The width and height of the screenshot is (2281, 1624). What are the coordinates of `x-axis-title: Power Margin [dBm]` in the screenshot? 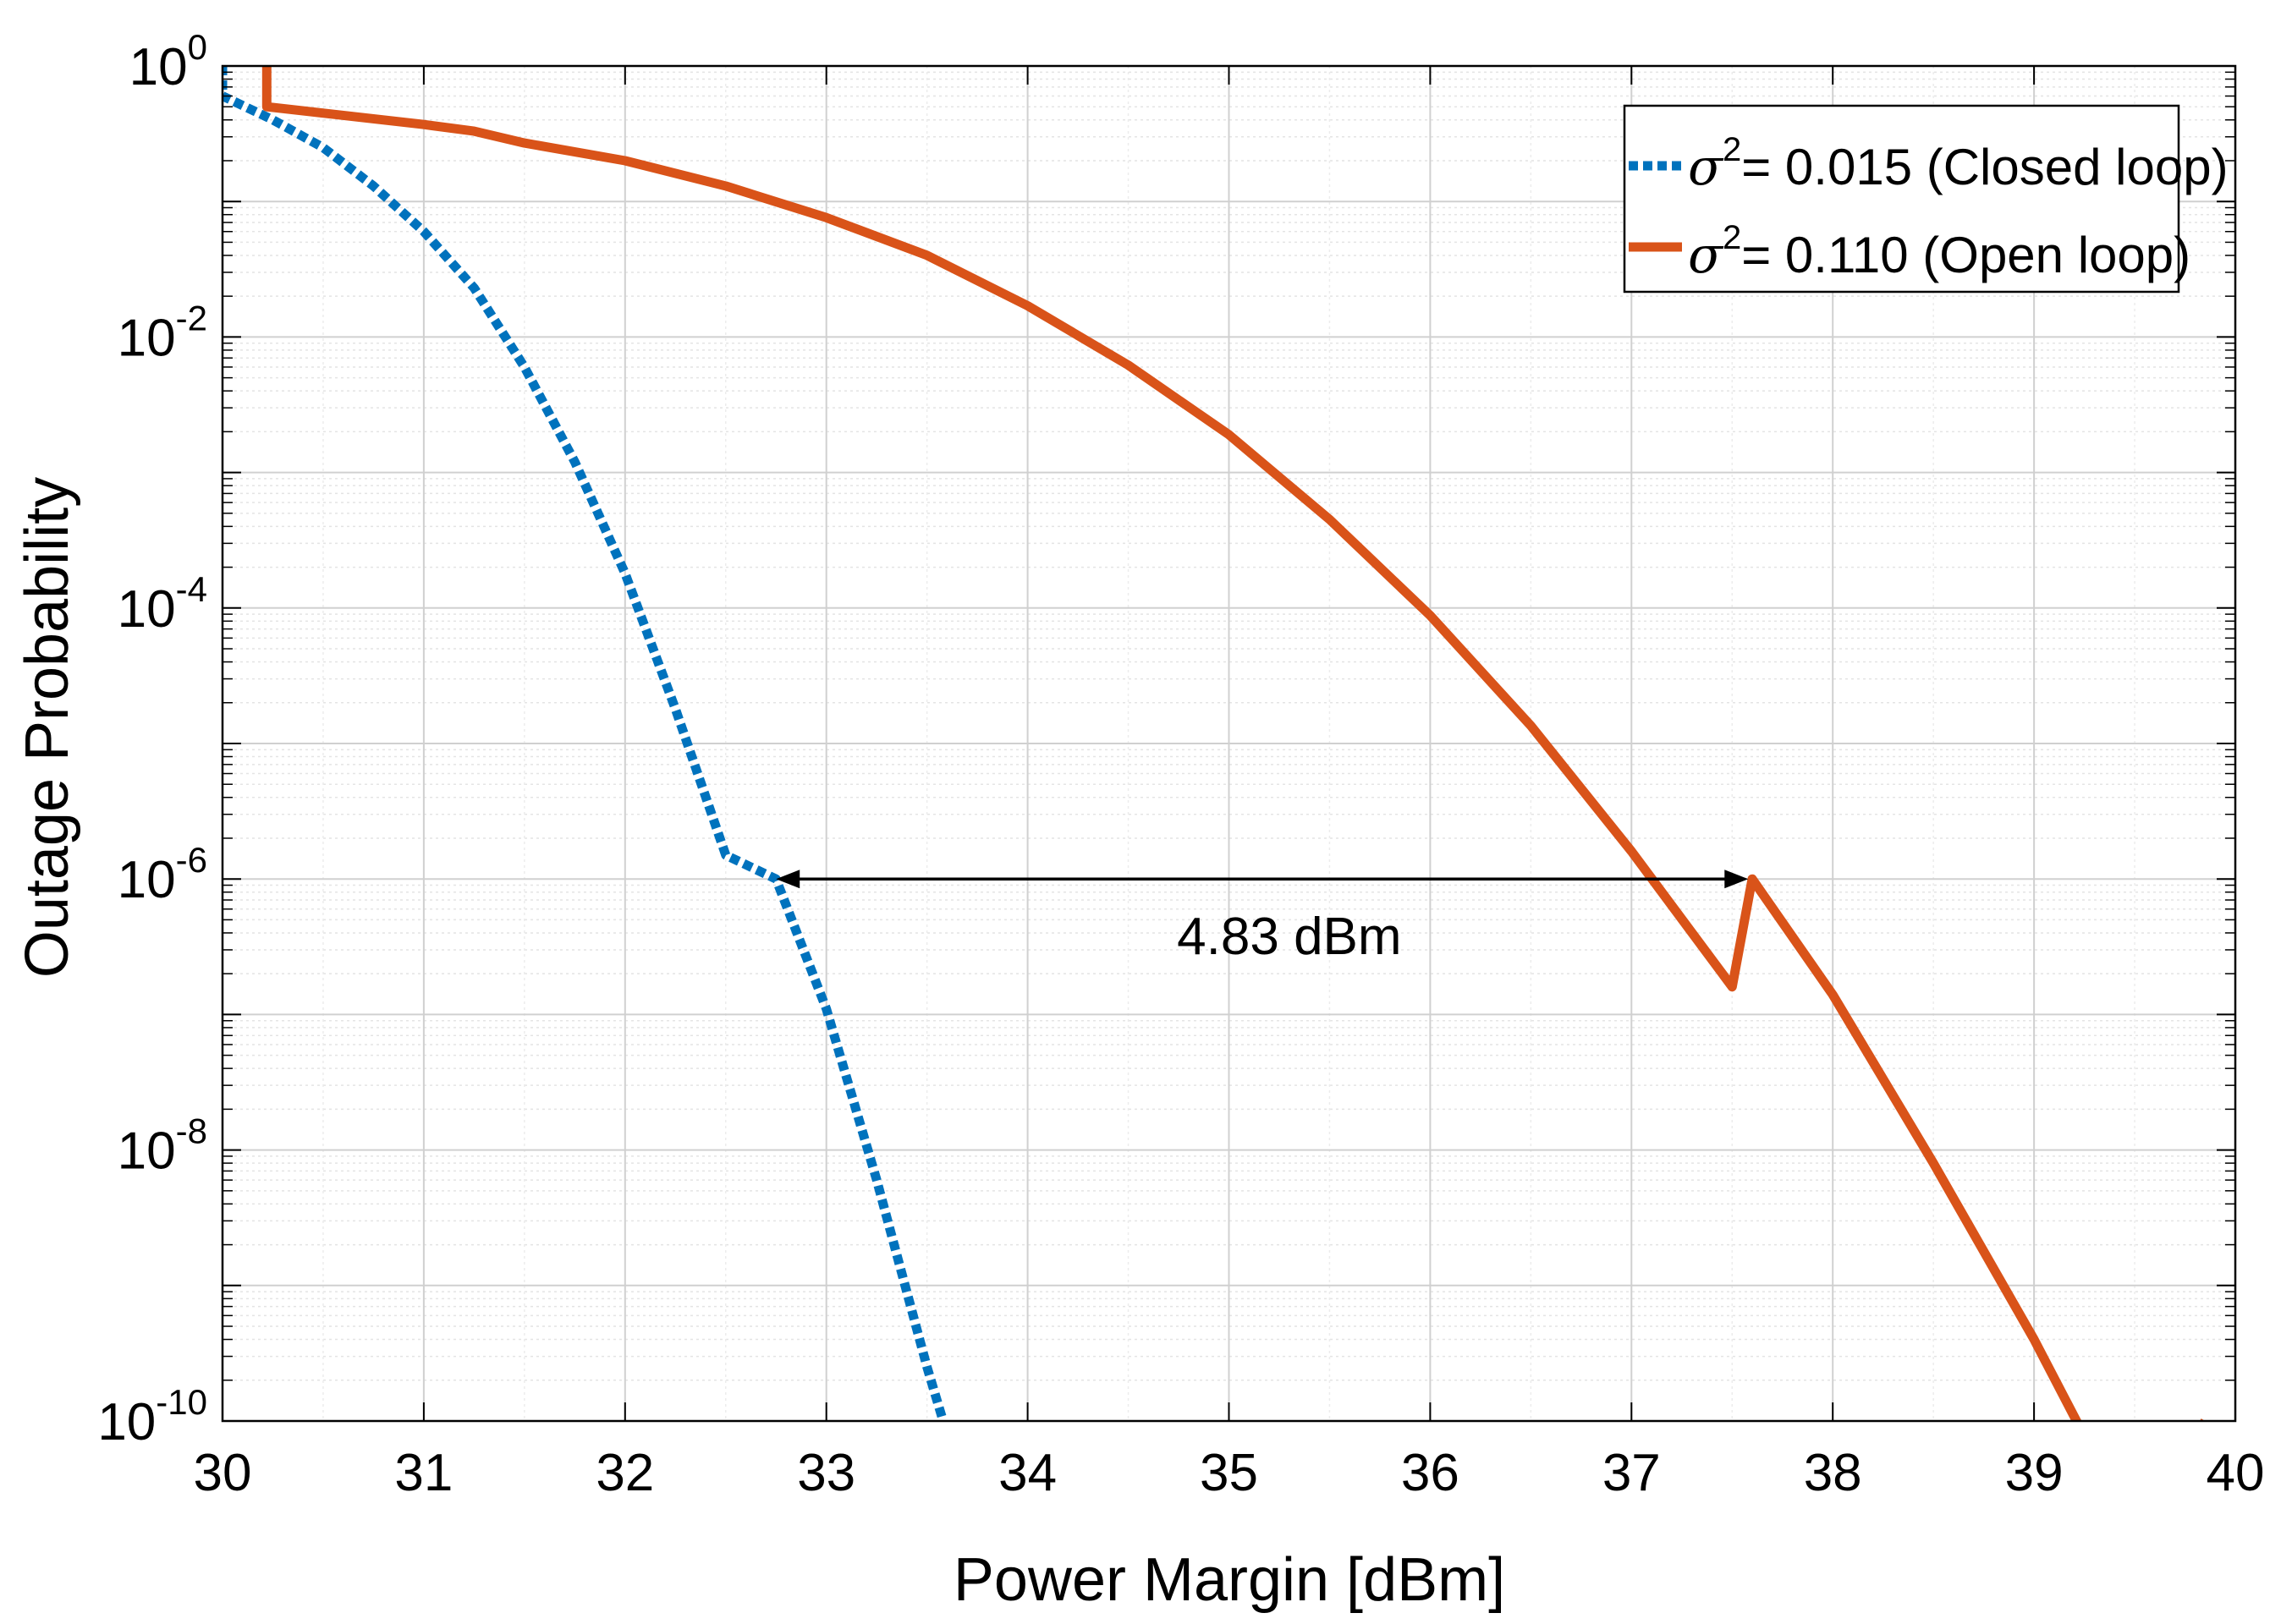 It's located at (1229, 1580).